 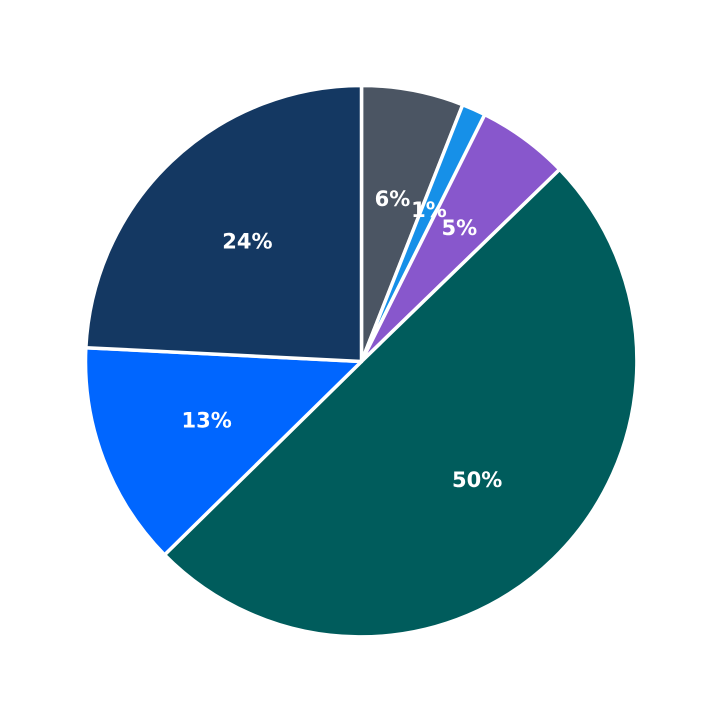 What do you see at coordinates (460, 228) in the screenshot?
I see `pie-slice-label-2: 5%` at bounding box center [460, 228].